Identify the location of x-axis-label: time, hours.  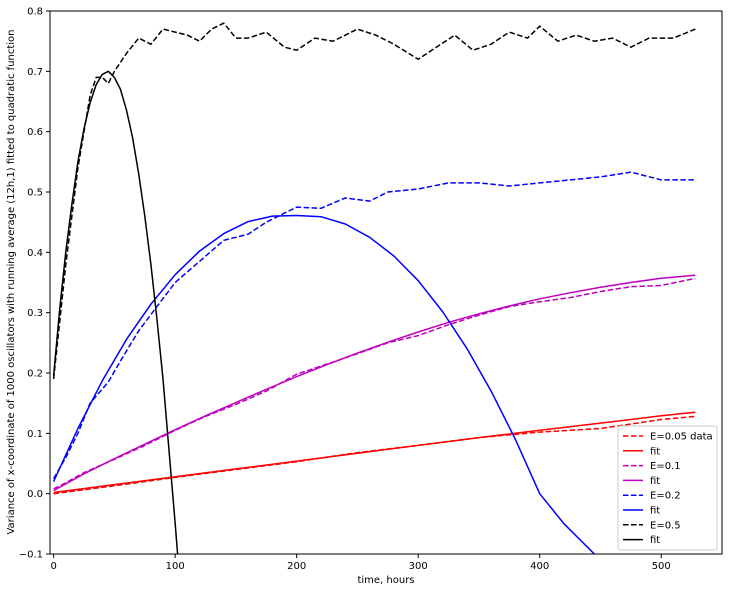
(385, 580).